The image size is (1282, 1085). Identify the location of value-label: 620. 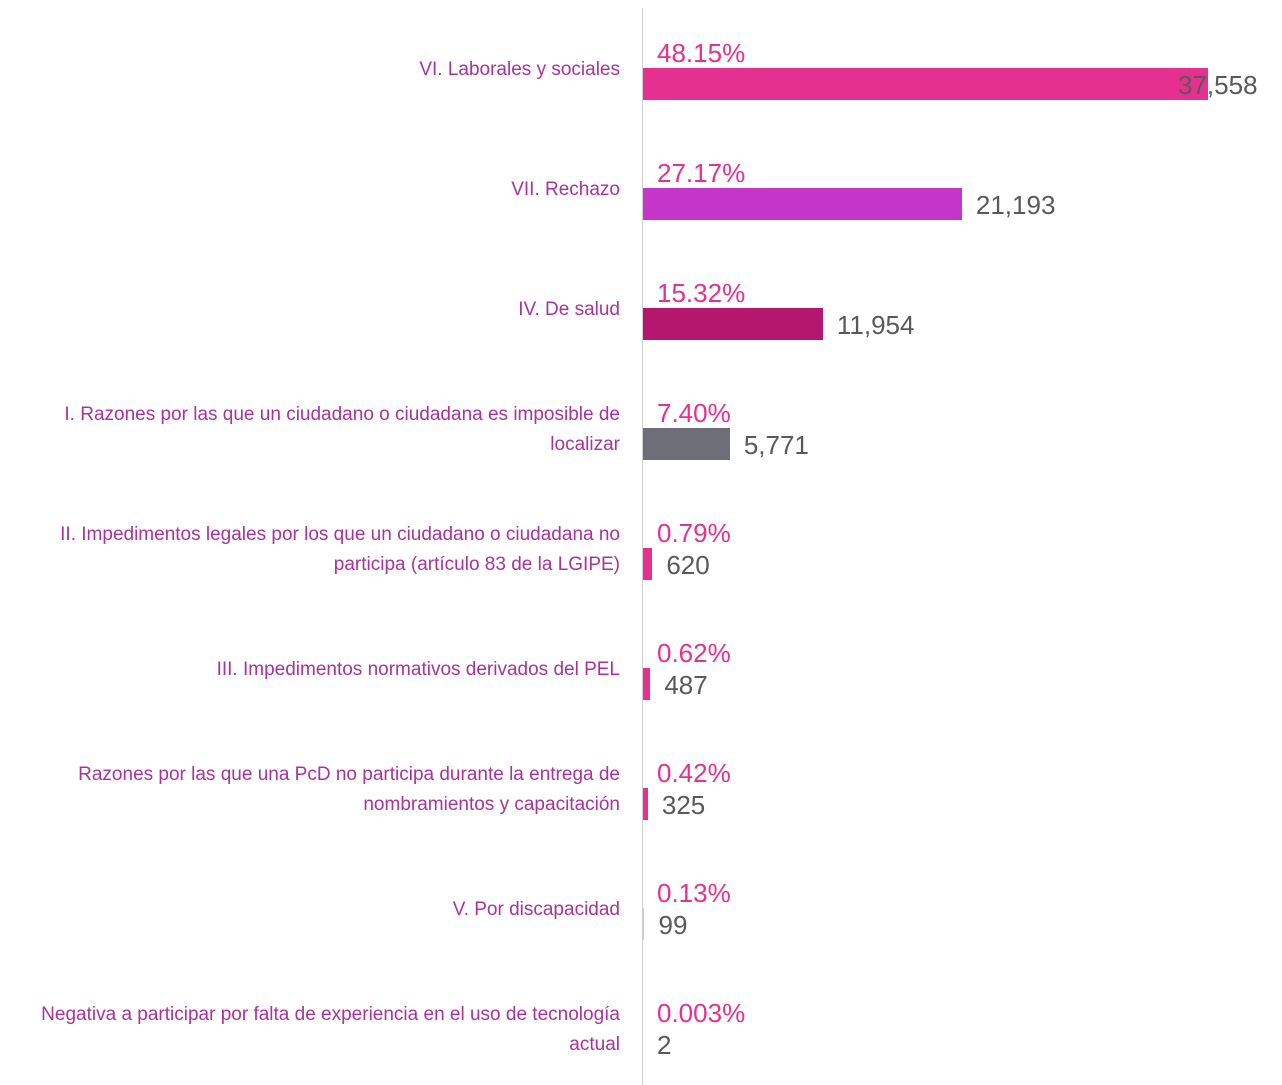
(688, 565).